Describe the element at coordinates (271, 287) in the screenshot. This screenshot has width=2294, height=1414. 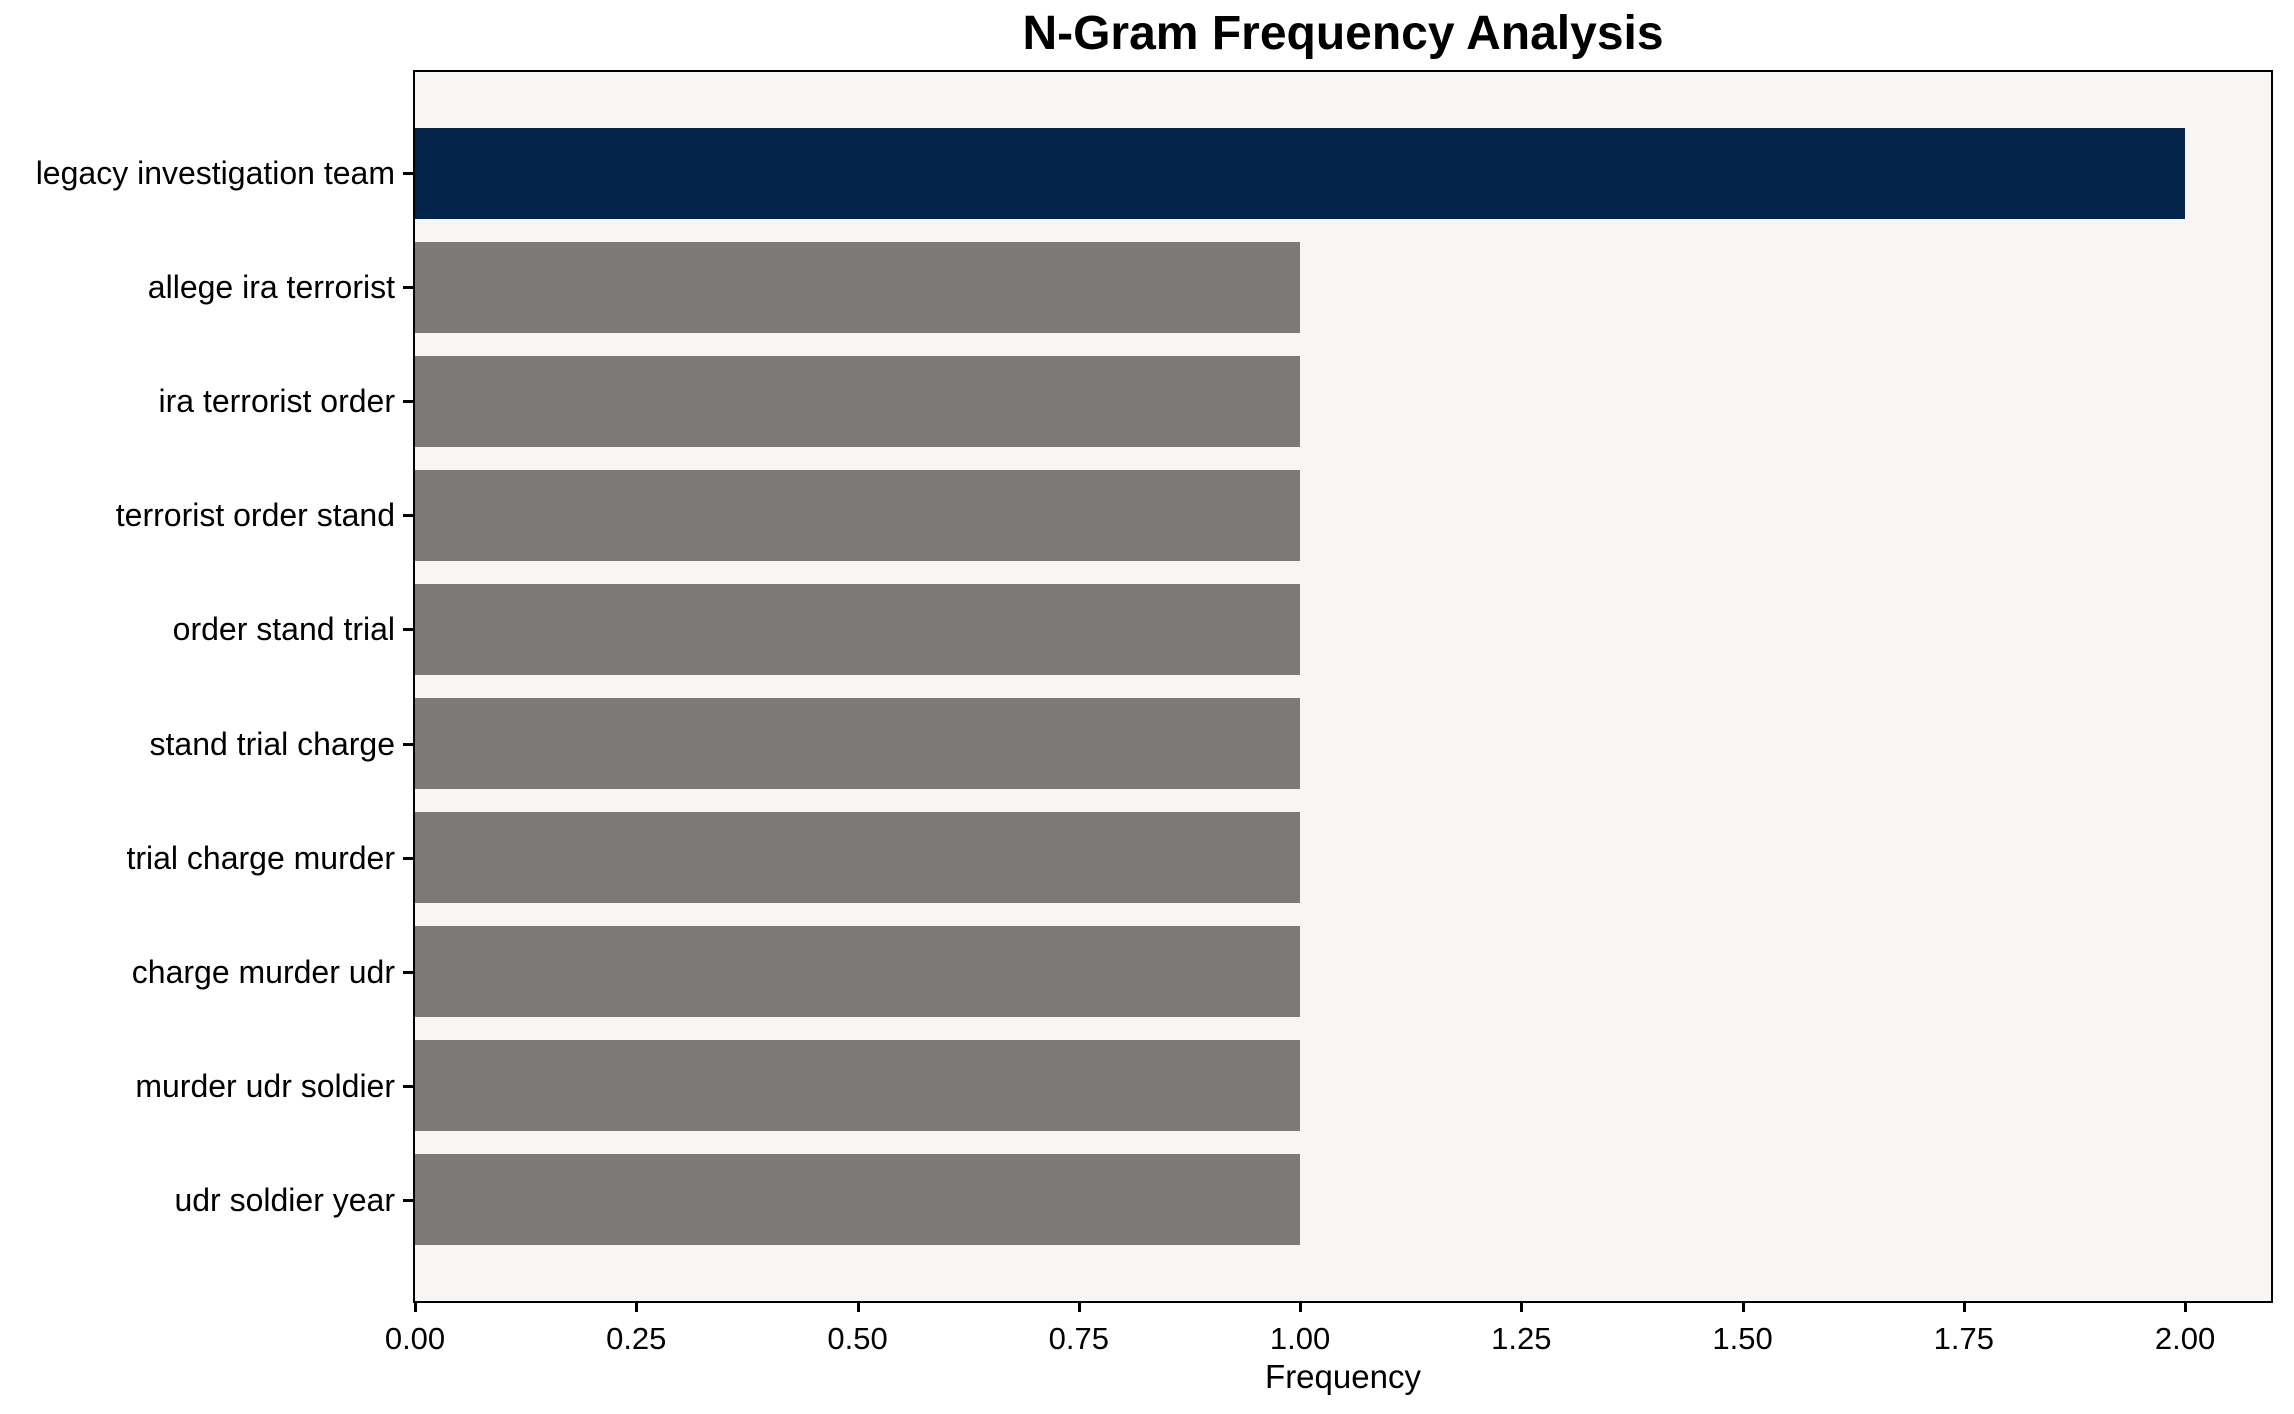
I see `y-tick-label: allege ira terrorist` at that location.